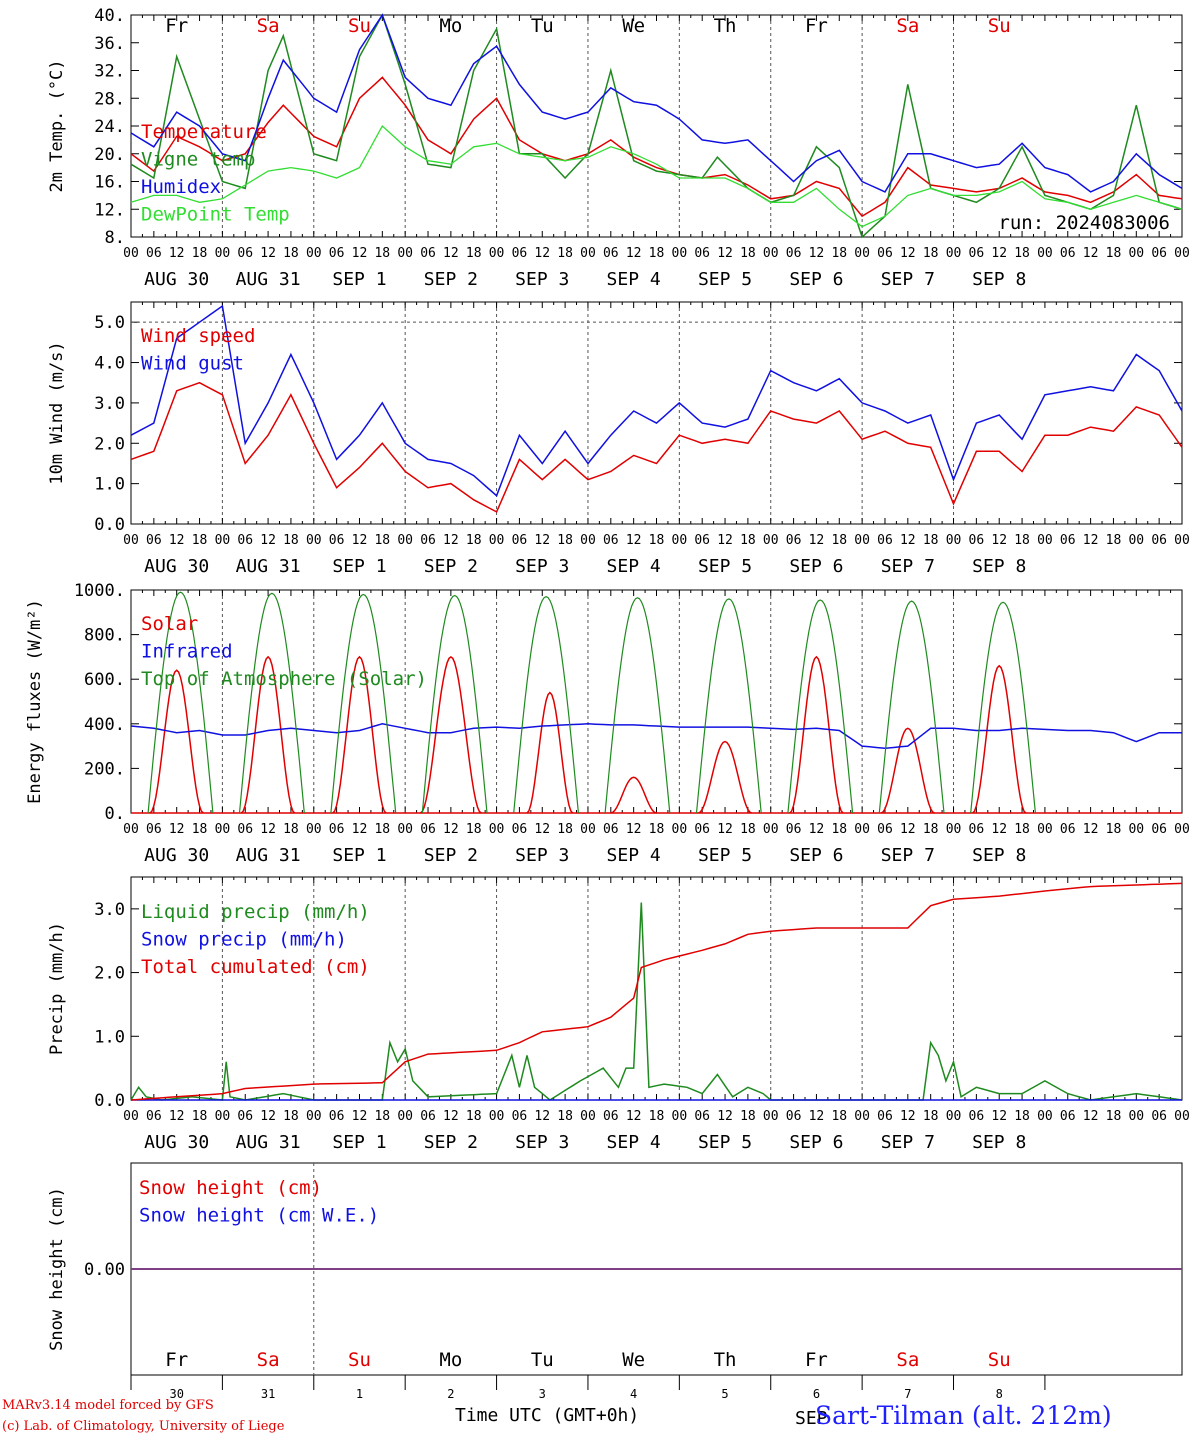 The height and width of the screenshot is (1440, 1194). What do you see at coordinates (633, 1394) in the screenshot?
I see `day-number: 4` at bounding box center [633, 1394].